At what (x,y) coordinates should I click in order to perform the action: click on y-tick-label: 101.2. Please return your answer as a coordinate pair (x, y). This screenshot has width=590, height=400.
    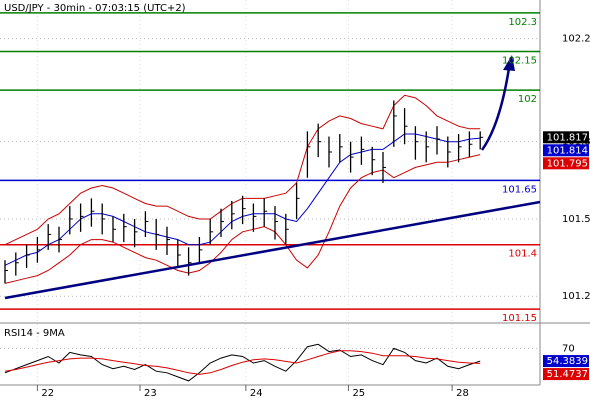
    Looking at the image, I should click on (576, 296).